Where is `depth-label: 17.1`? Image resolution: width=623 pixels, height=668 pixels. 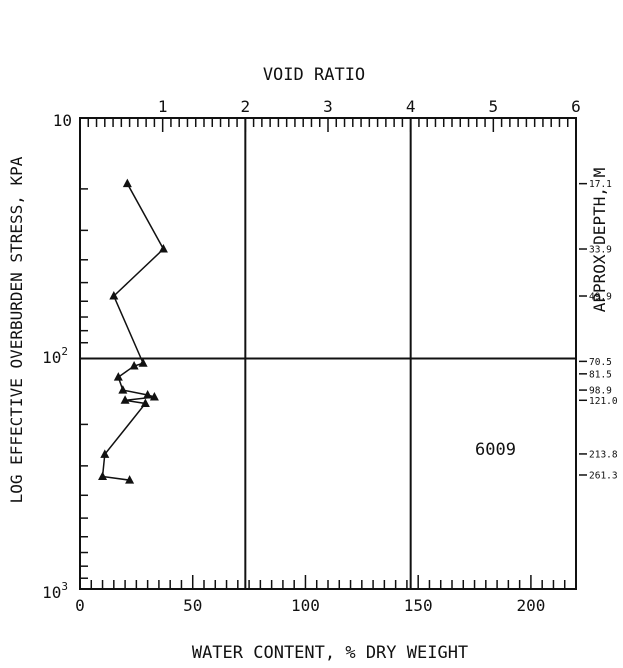 depth-label: 17.1 is located at coordinates (600, 184).